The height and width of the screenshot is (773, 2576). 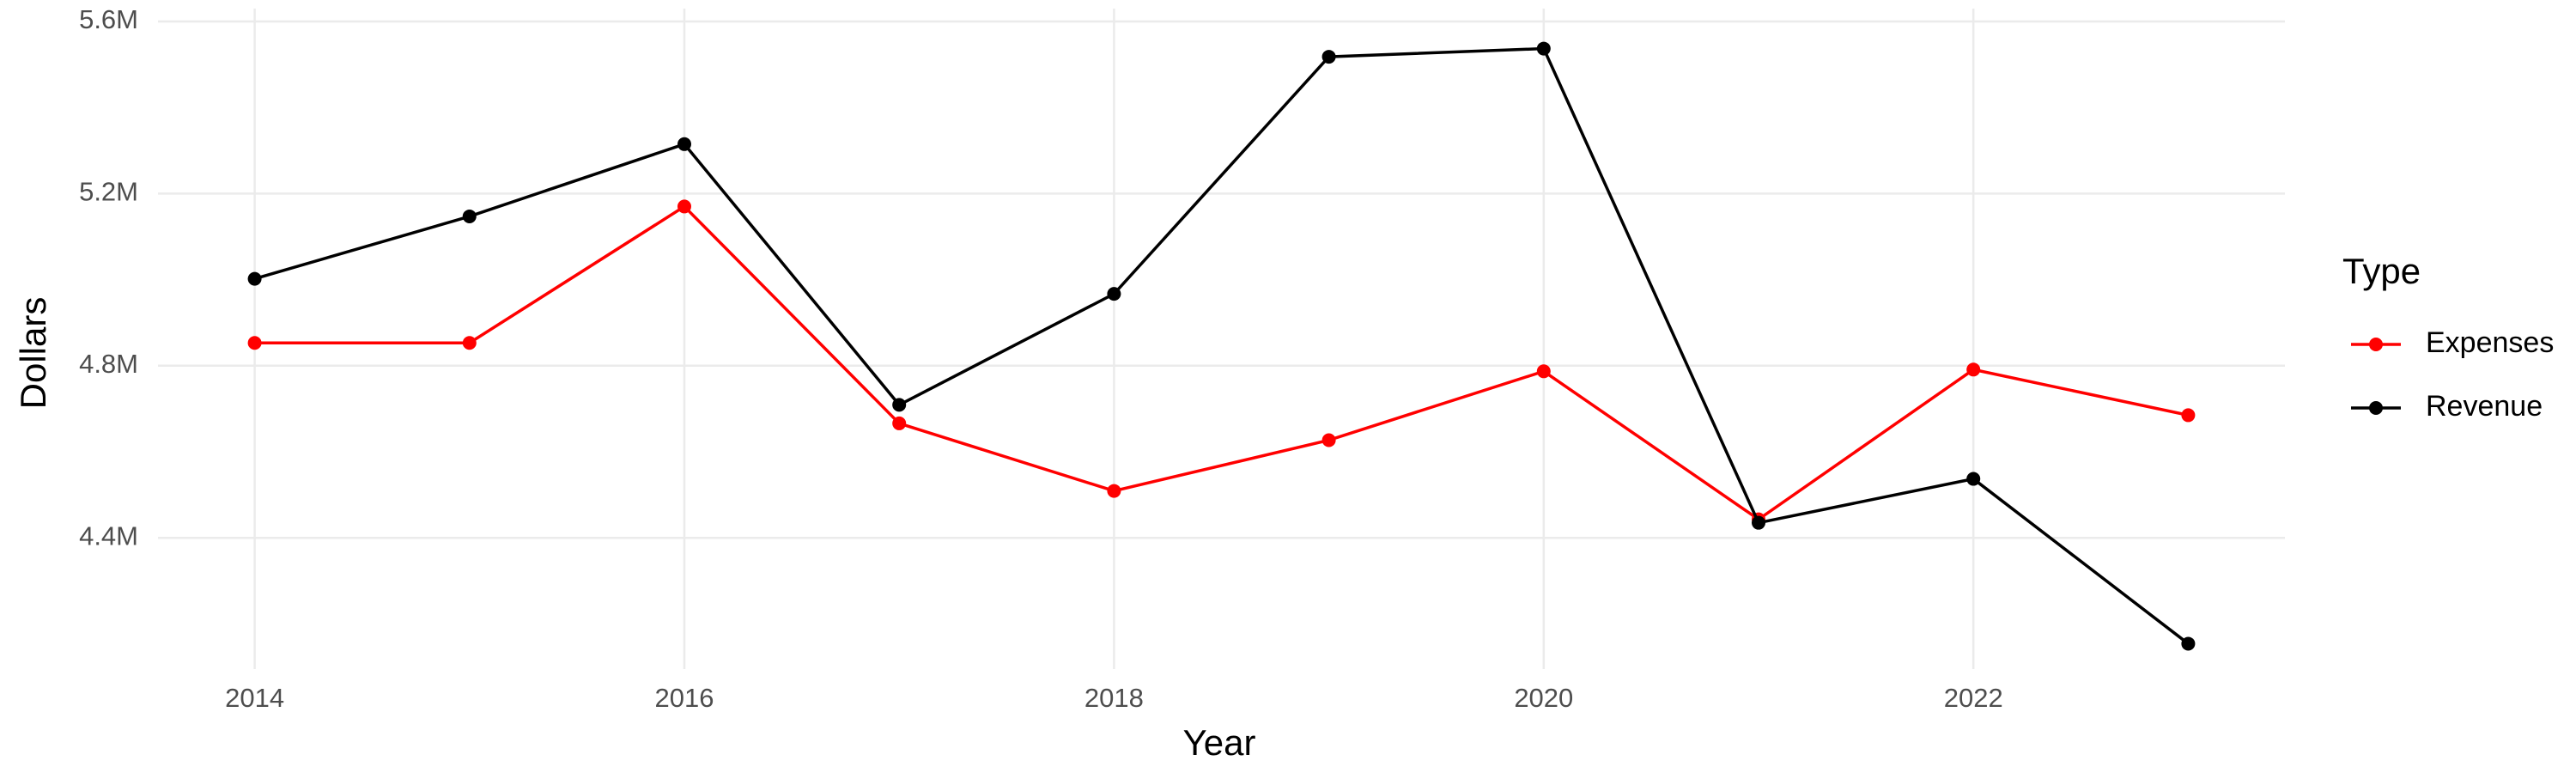 I want to click on x-tick-label: 2016, so click(x=684, y=698).